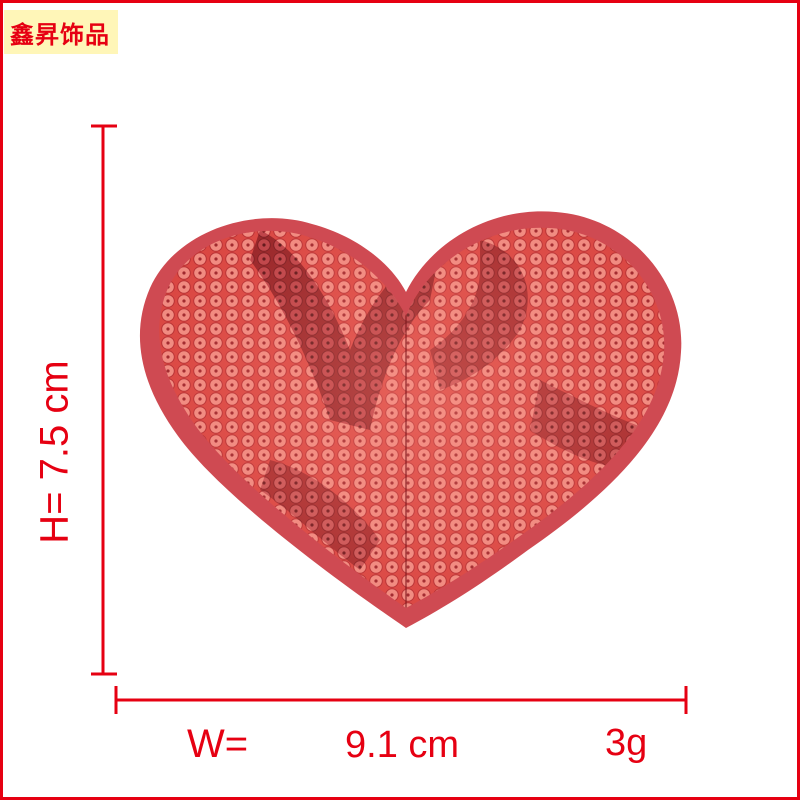 The image size is (800, 800). What do you see at coordinates (626, 743) in the screenshot?
I see `weight-label: 3g` at bounding box center [626, 743].